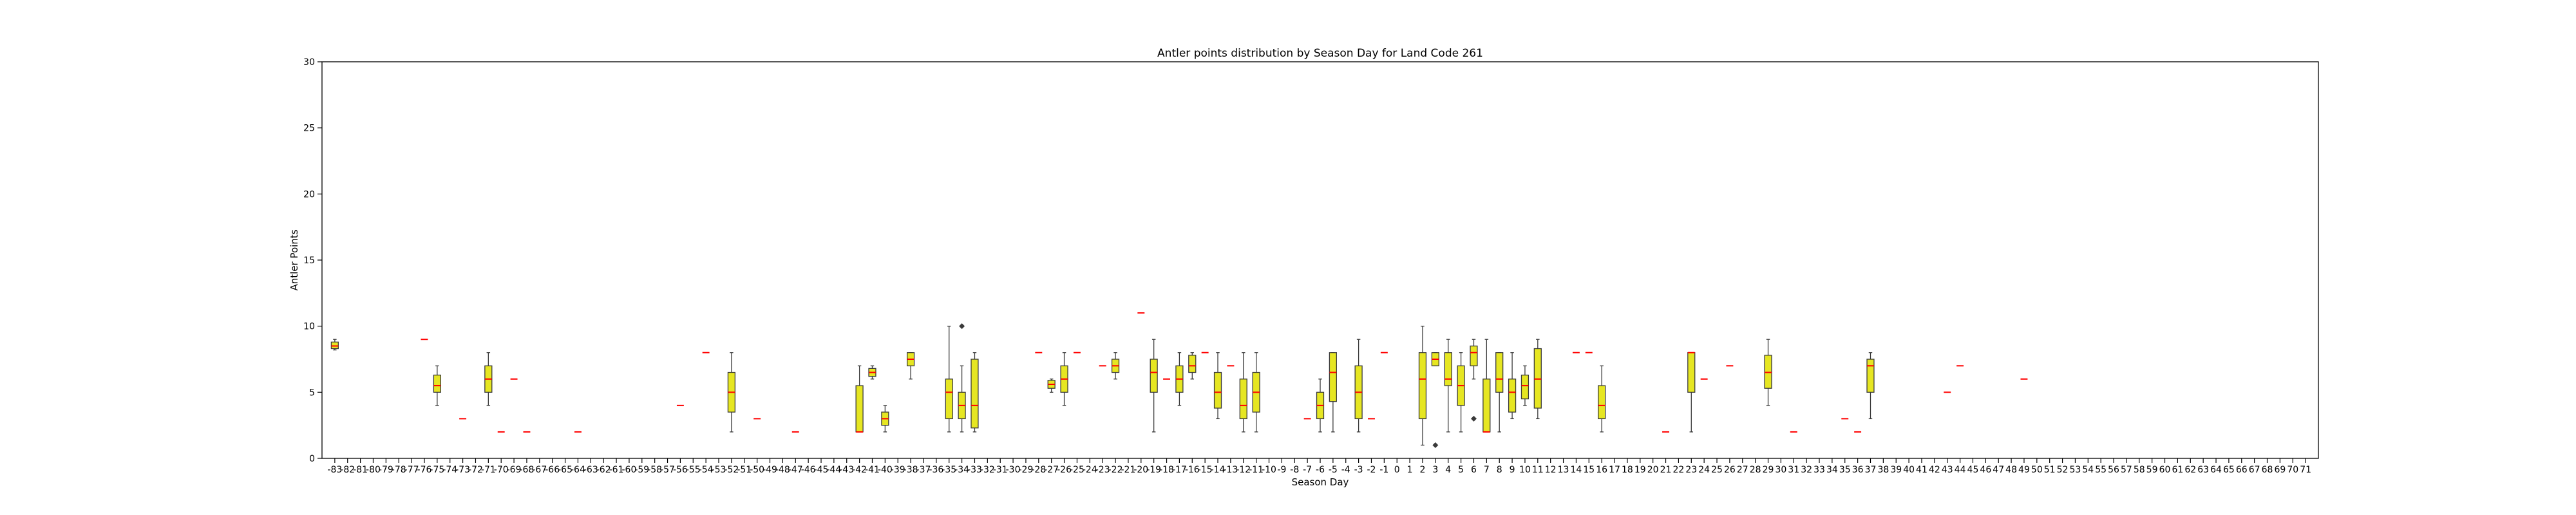 The image size is (2576, 515). What do you see at coordinates (936, 470) in the screenshot?
I see `x-tick-label: -36` at bounding box center [936, 470].